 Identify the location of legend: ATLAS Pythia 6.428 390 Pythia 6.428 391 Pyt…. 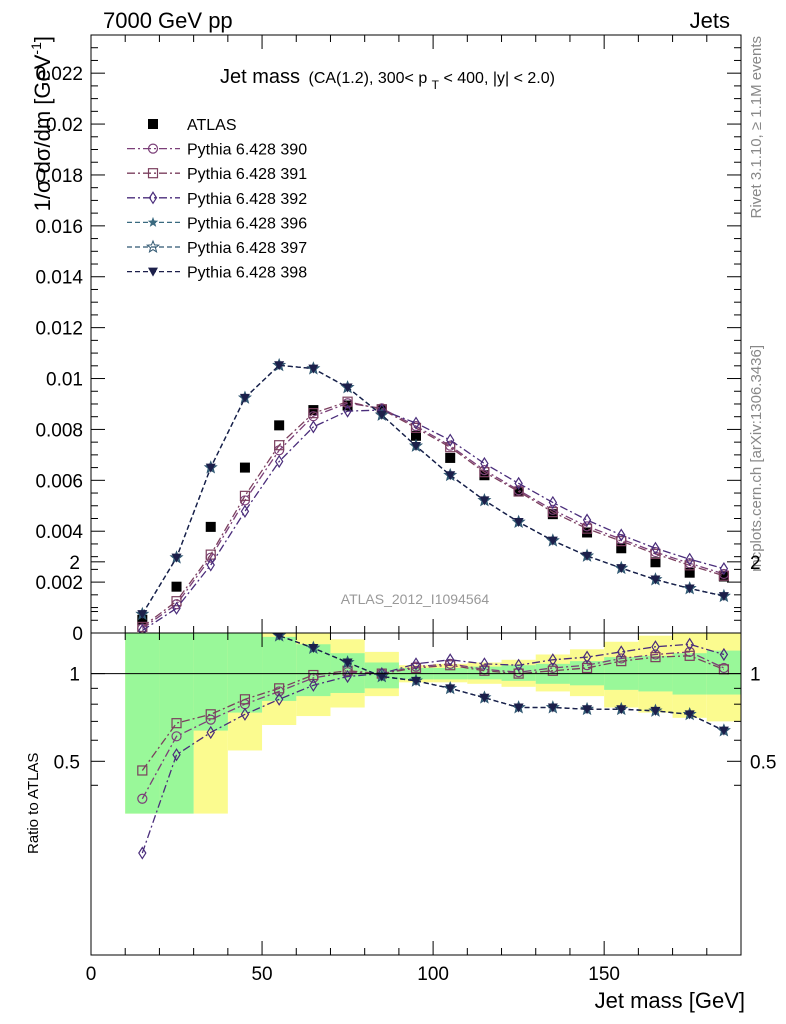
(217, 199).